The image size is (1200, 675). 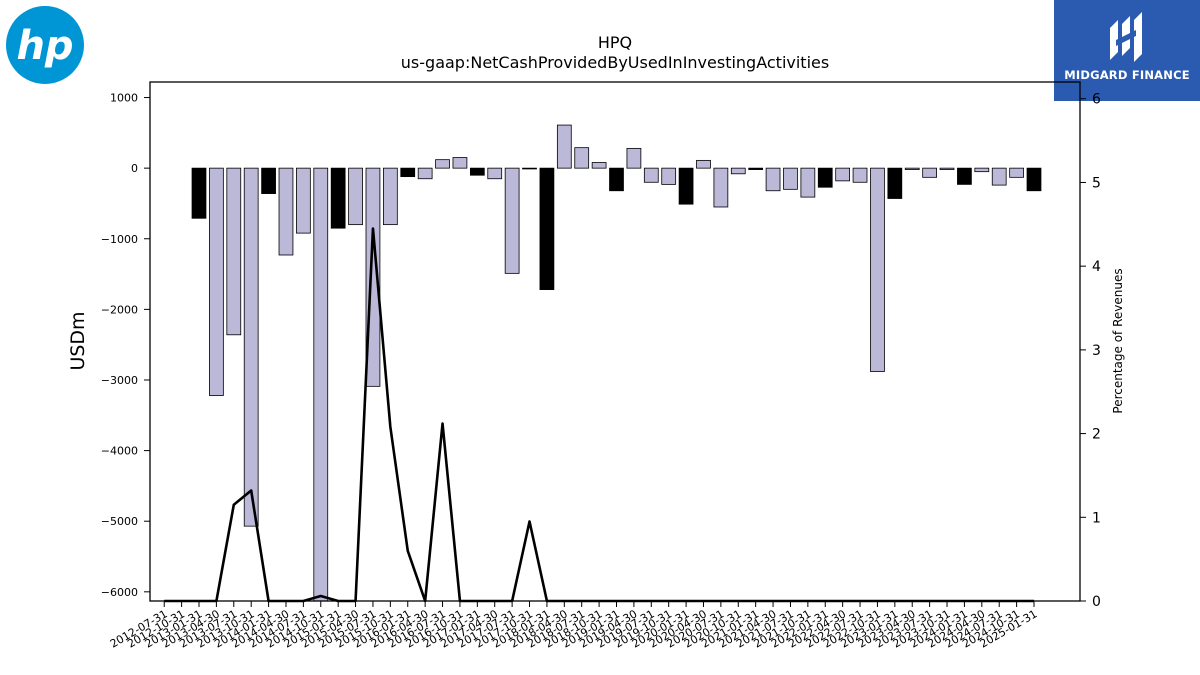 I want to click on y2-tick-label: 2, so click(x=1096, y=435).